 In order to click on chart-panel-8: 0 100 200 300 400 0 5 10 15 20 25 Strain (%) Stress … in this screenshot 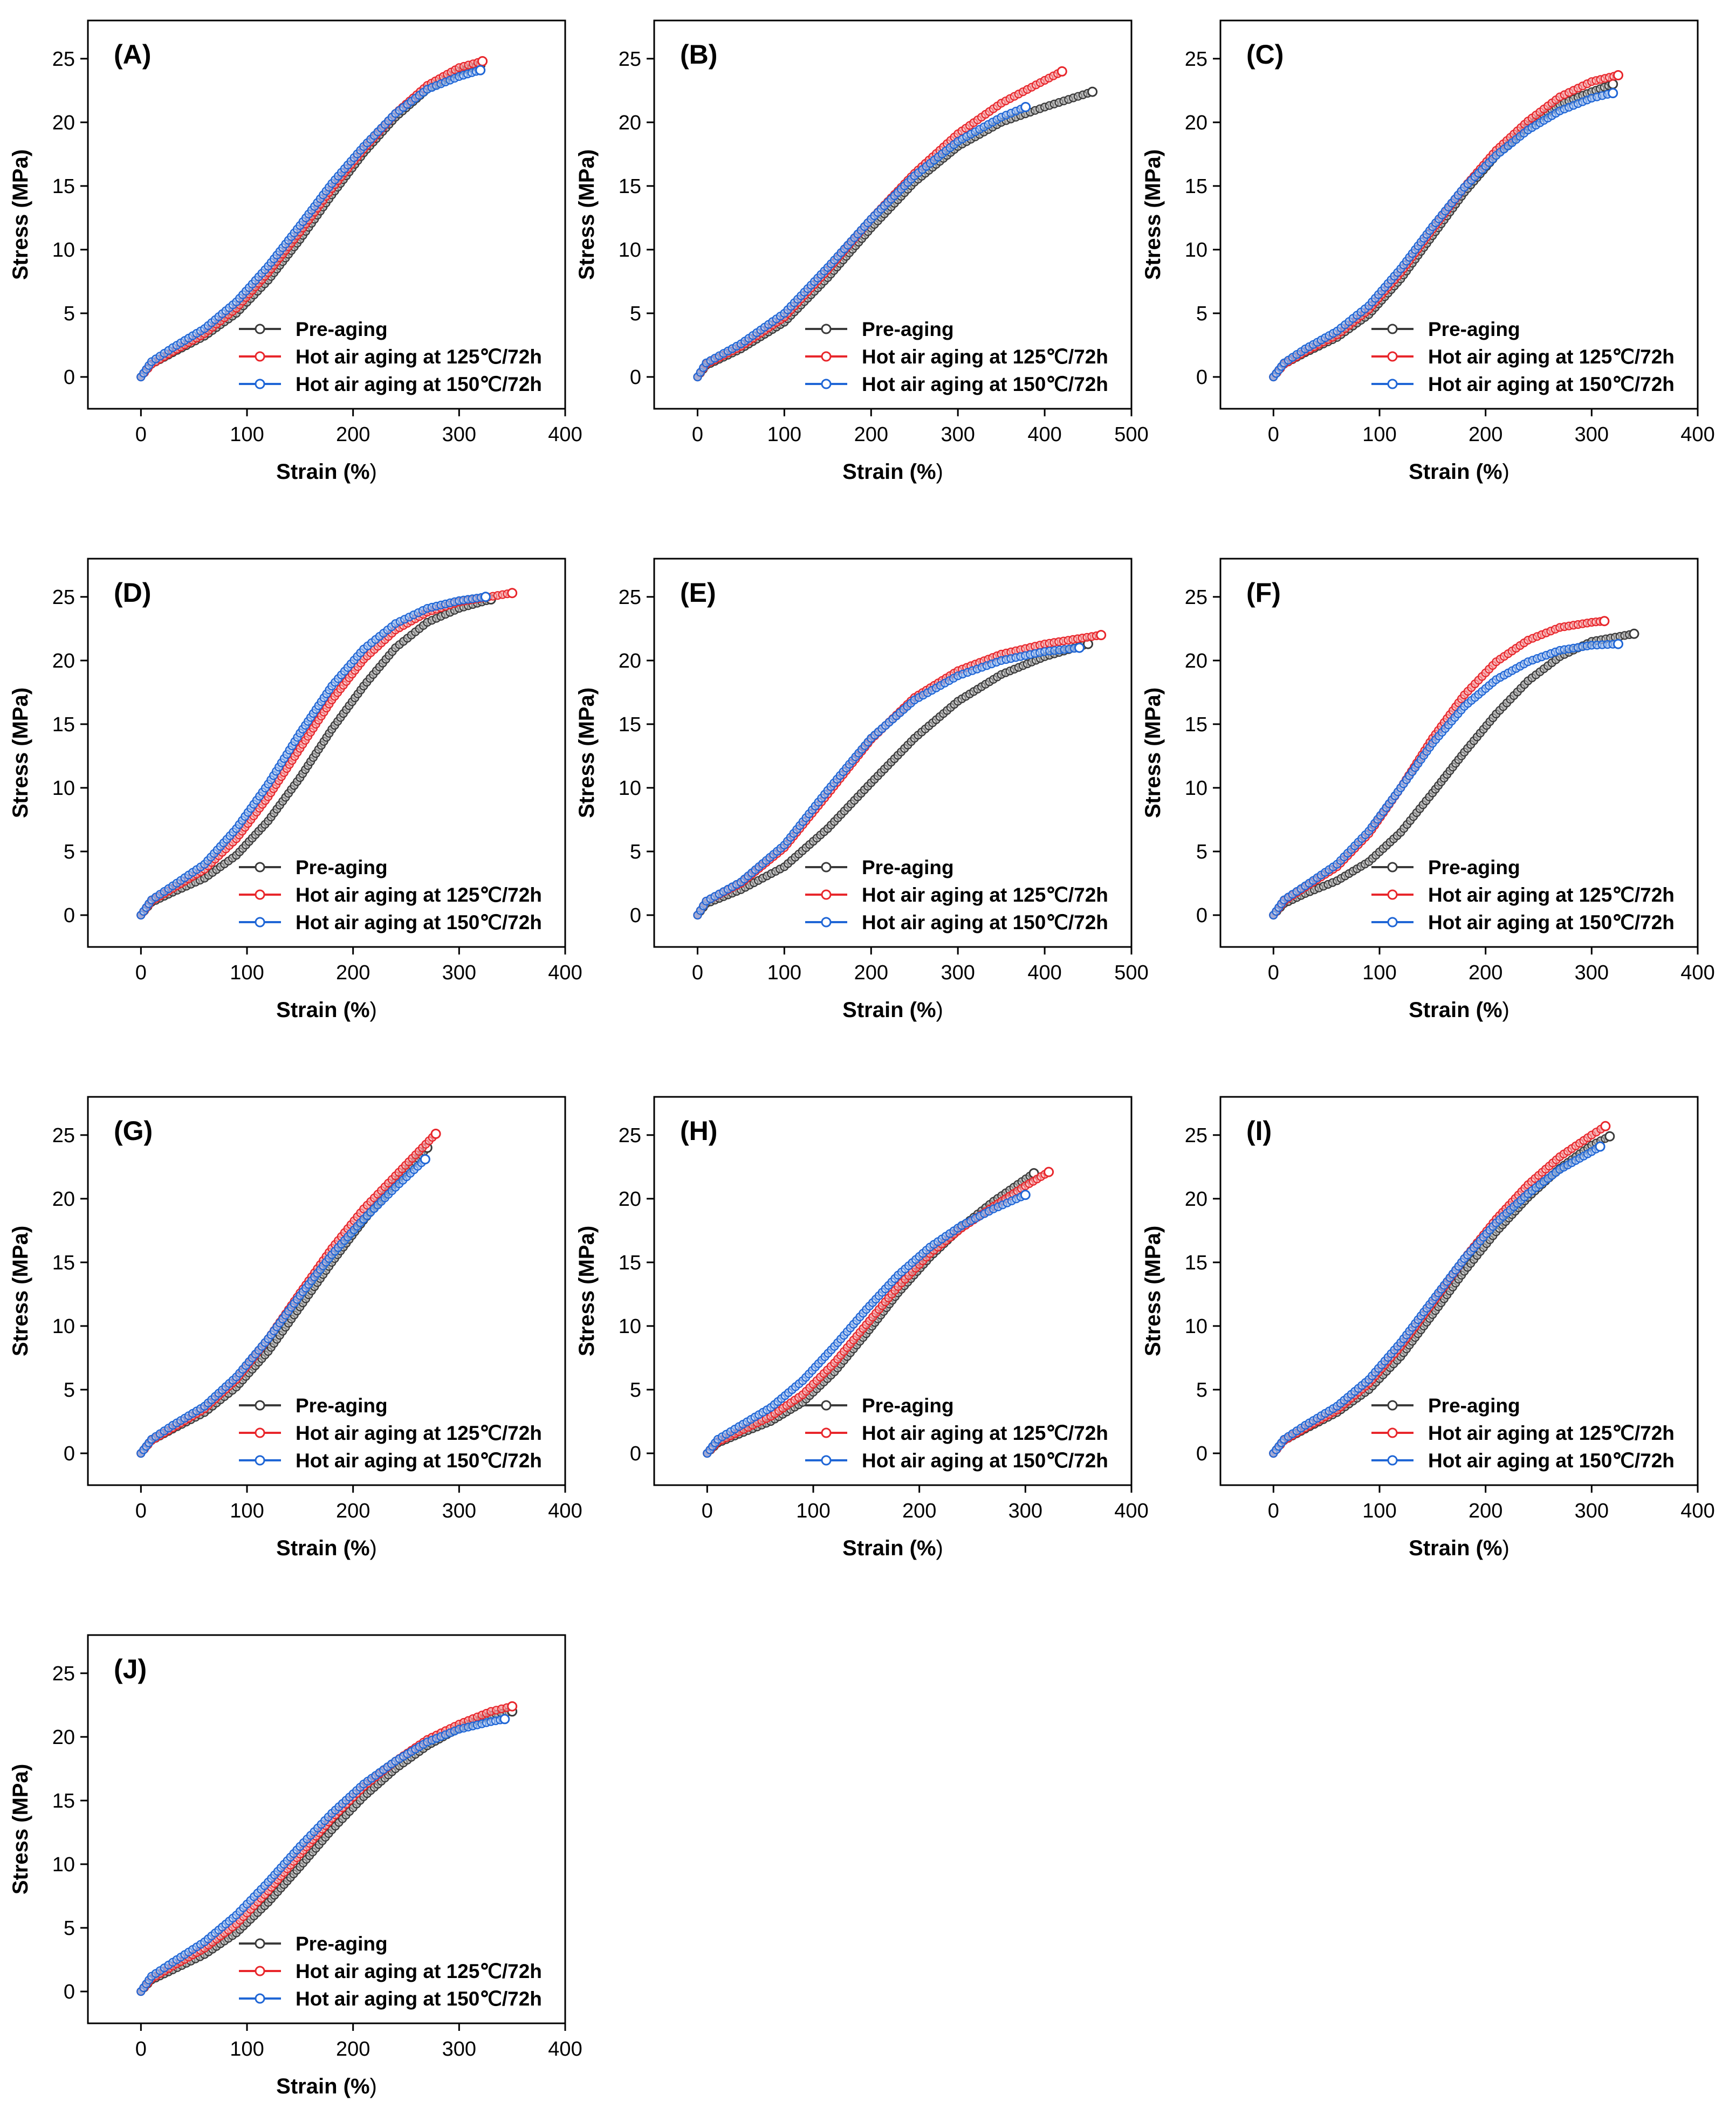, I will do `click(862, 1328)`.